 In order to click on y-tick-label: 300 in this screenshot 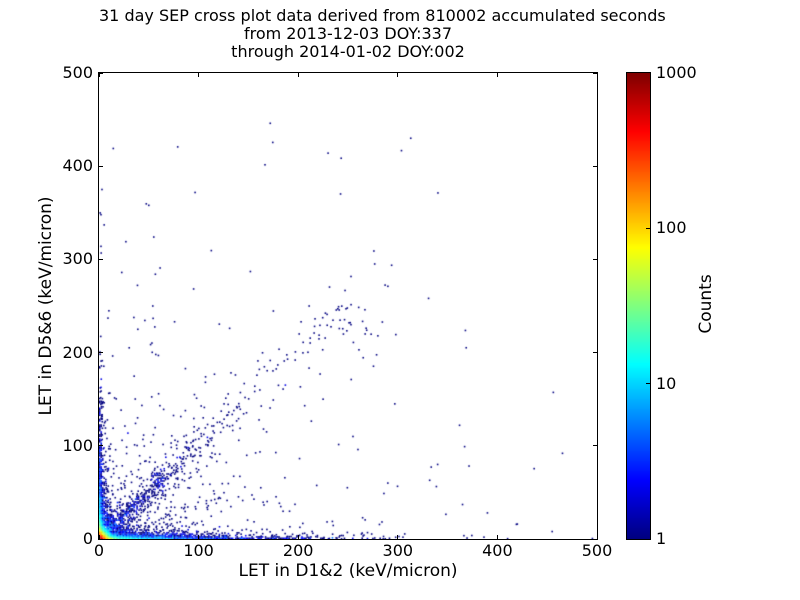, I will do `click(77, 259)`.